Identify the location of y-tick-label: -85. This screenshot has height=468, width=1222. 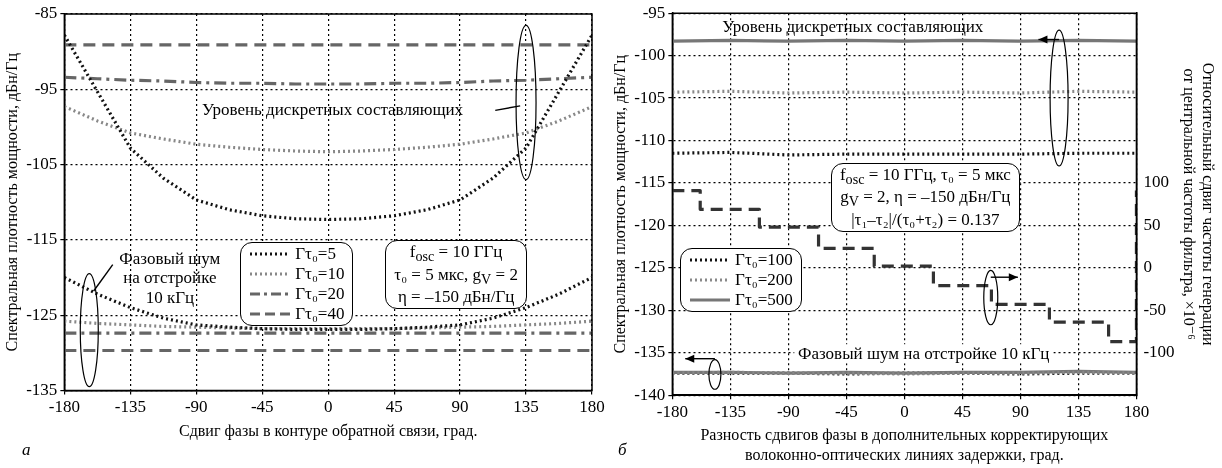
(46, 13).